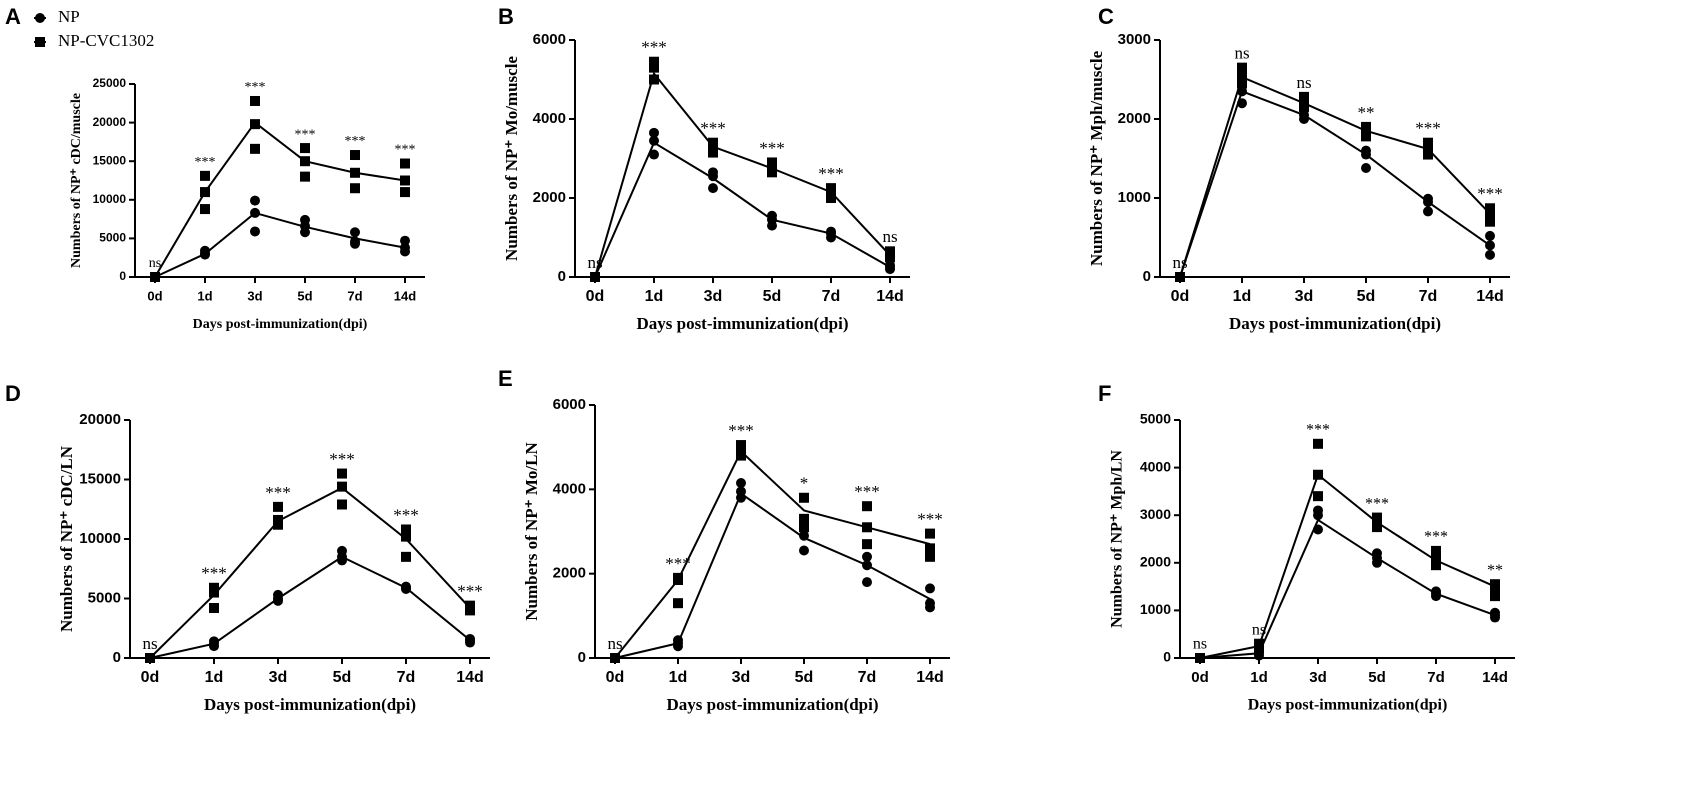 Image resolution: width=1691 pixels, height=789 pixels. I want to click on panel-label: A, so click(13, 16).